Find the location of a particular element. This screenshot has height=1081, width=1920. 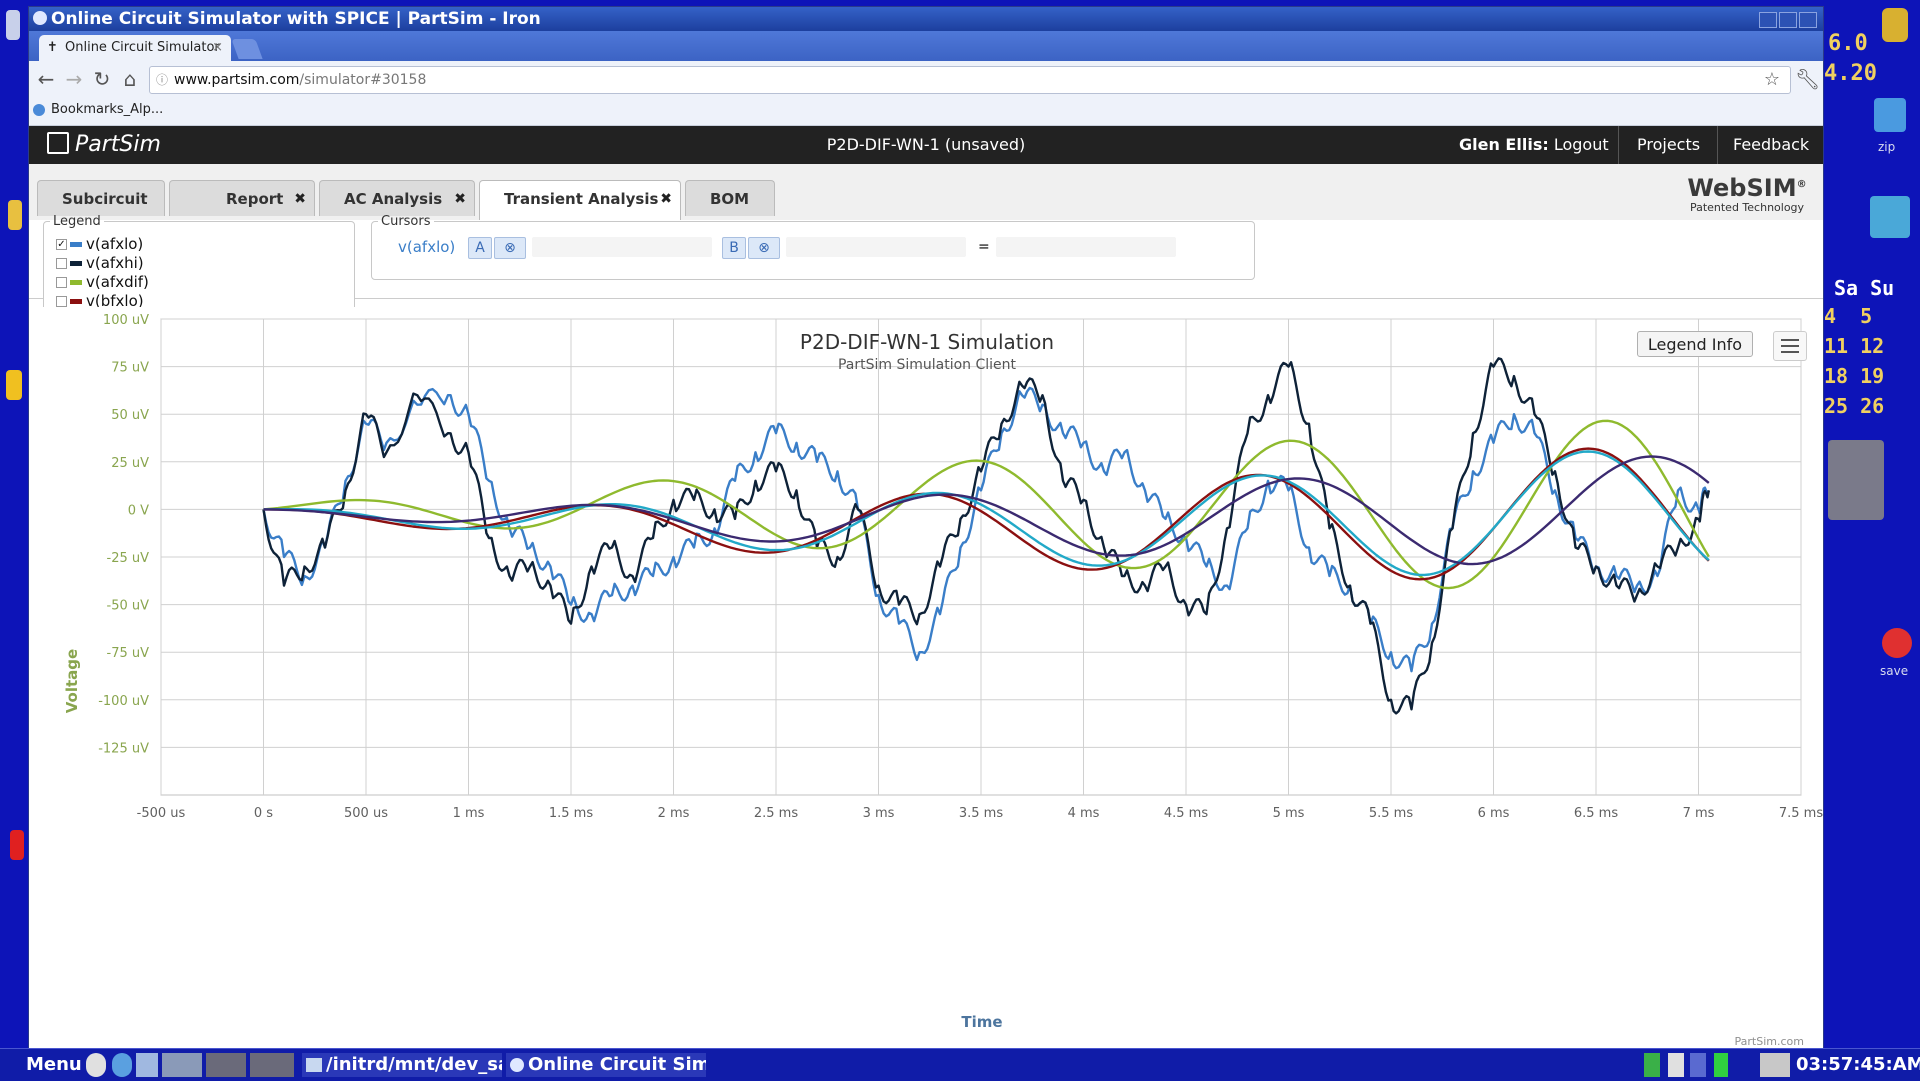

chart-title: P2D-DIF-WN-1 Simulation is located at coordinates (927, 342).